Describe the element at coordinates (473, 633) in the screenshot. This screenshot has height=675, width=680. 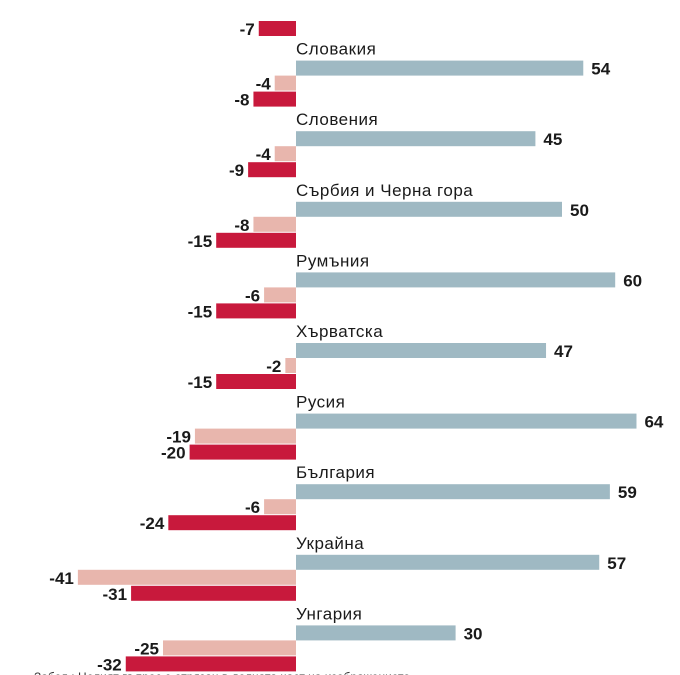
I see `value-label-positive: 30` at that location.